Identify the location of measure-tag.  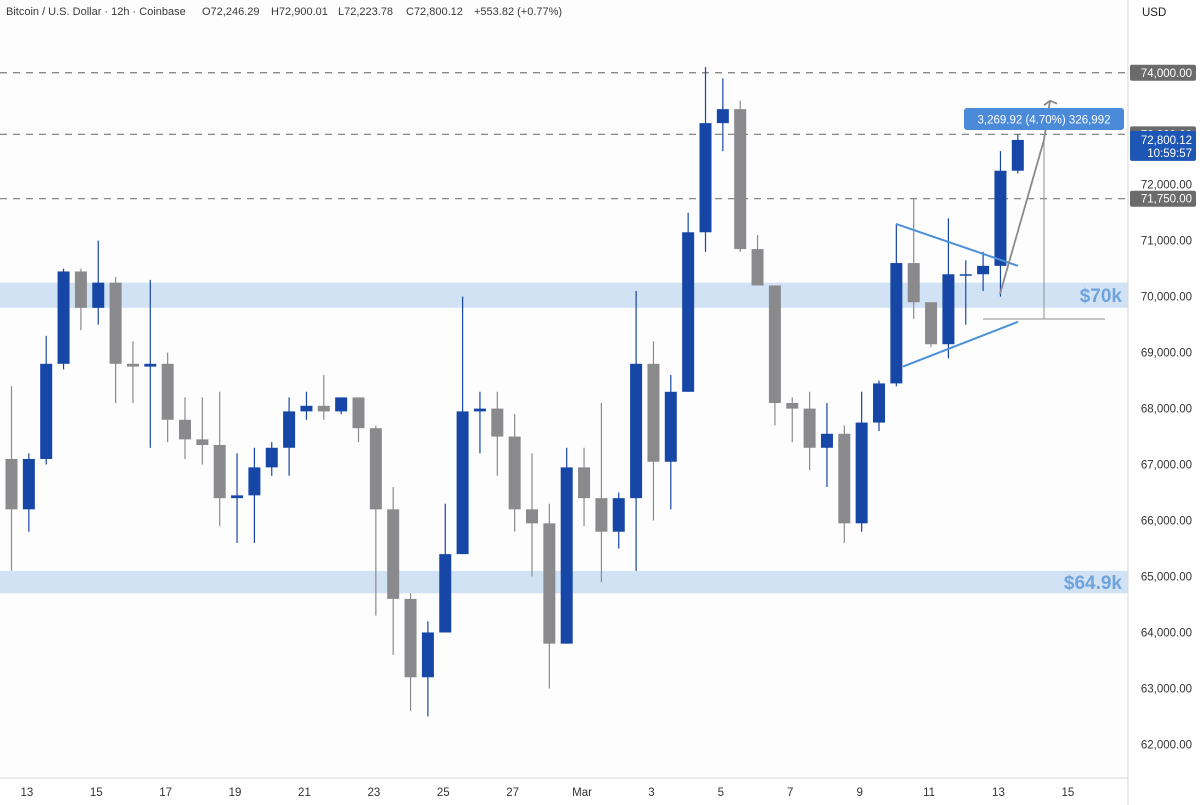
(1044, 119).